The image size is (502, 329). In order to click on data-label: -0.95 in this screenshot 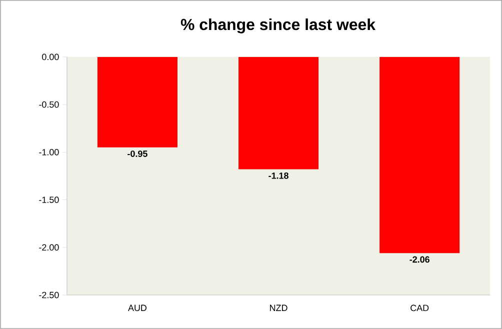, I will do `click(138, 153)`.